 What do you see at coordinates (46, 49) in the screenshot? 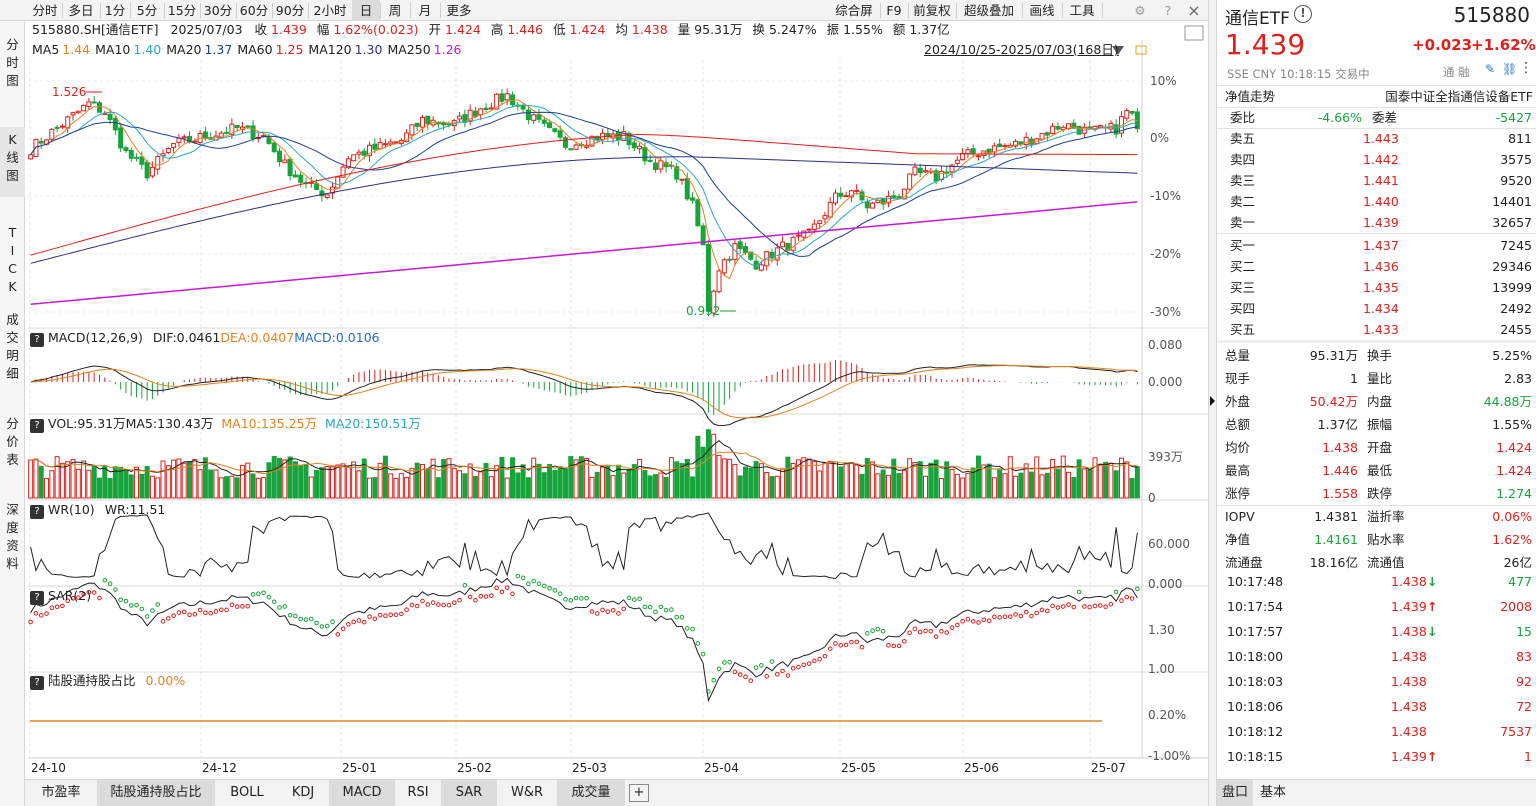
I see `ma-label: MA5` at bounding box center [46, 49].